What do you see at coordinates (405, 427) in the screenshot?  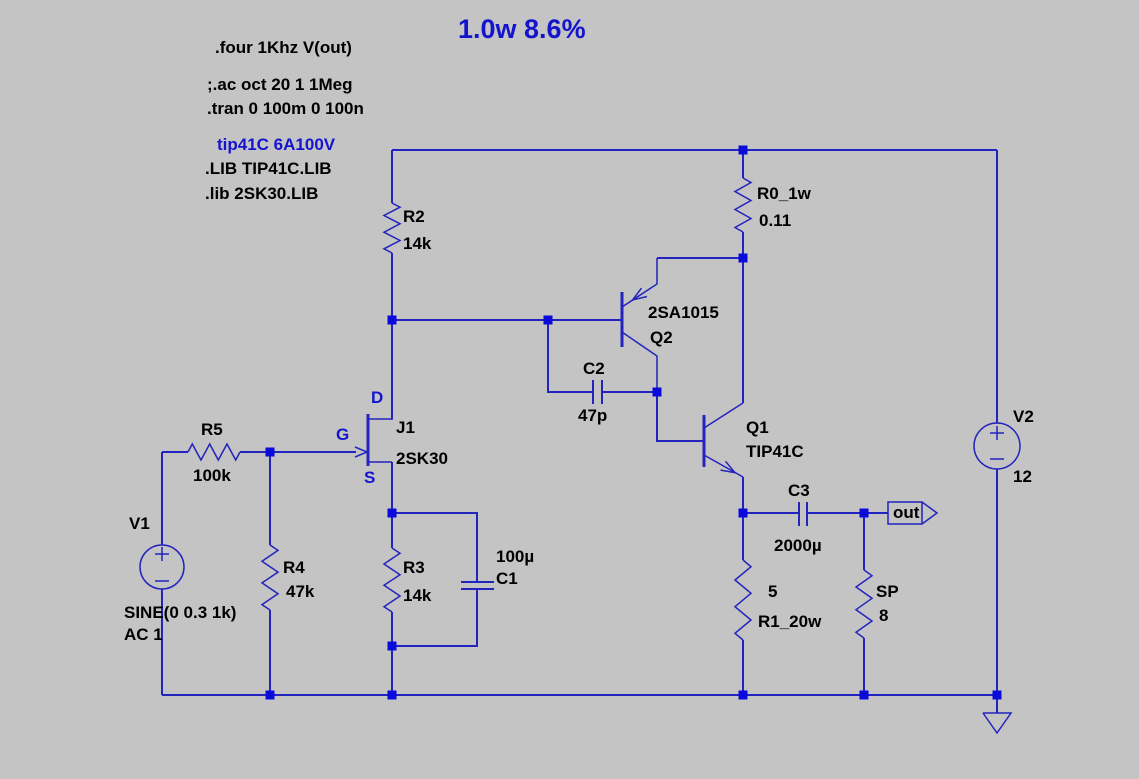 I see `j1-name-label: J1` at bounding box center [405, 427].